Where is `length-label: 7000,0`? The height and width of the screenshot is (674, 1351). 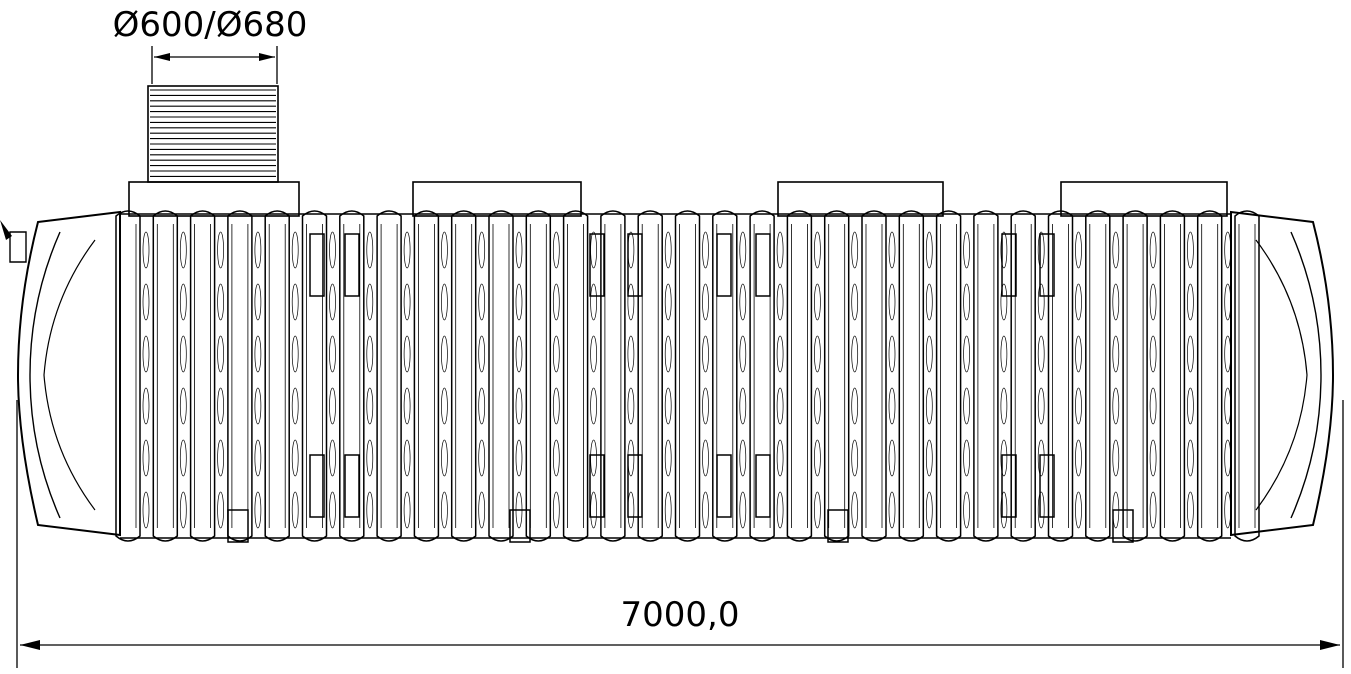
length-label: 7000,0 is located at coordinates (680, 615).